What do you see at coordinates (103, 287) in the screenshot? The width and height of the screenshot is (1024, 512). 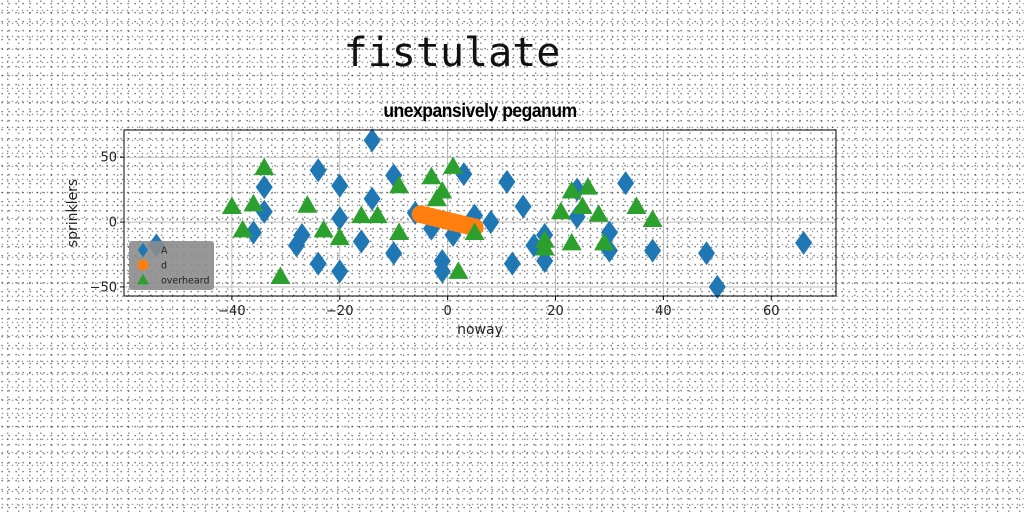 I see `y-tick-label: −50` at bounding box center [103, 287].